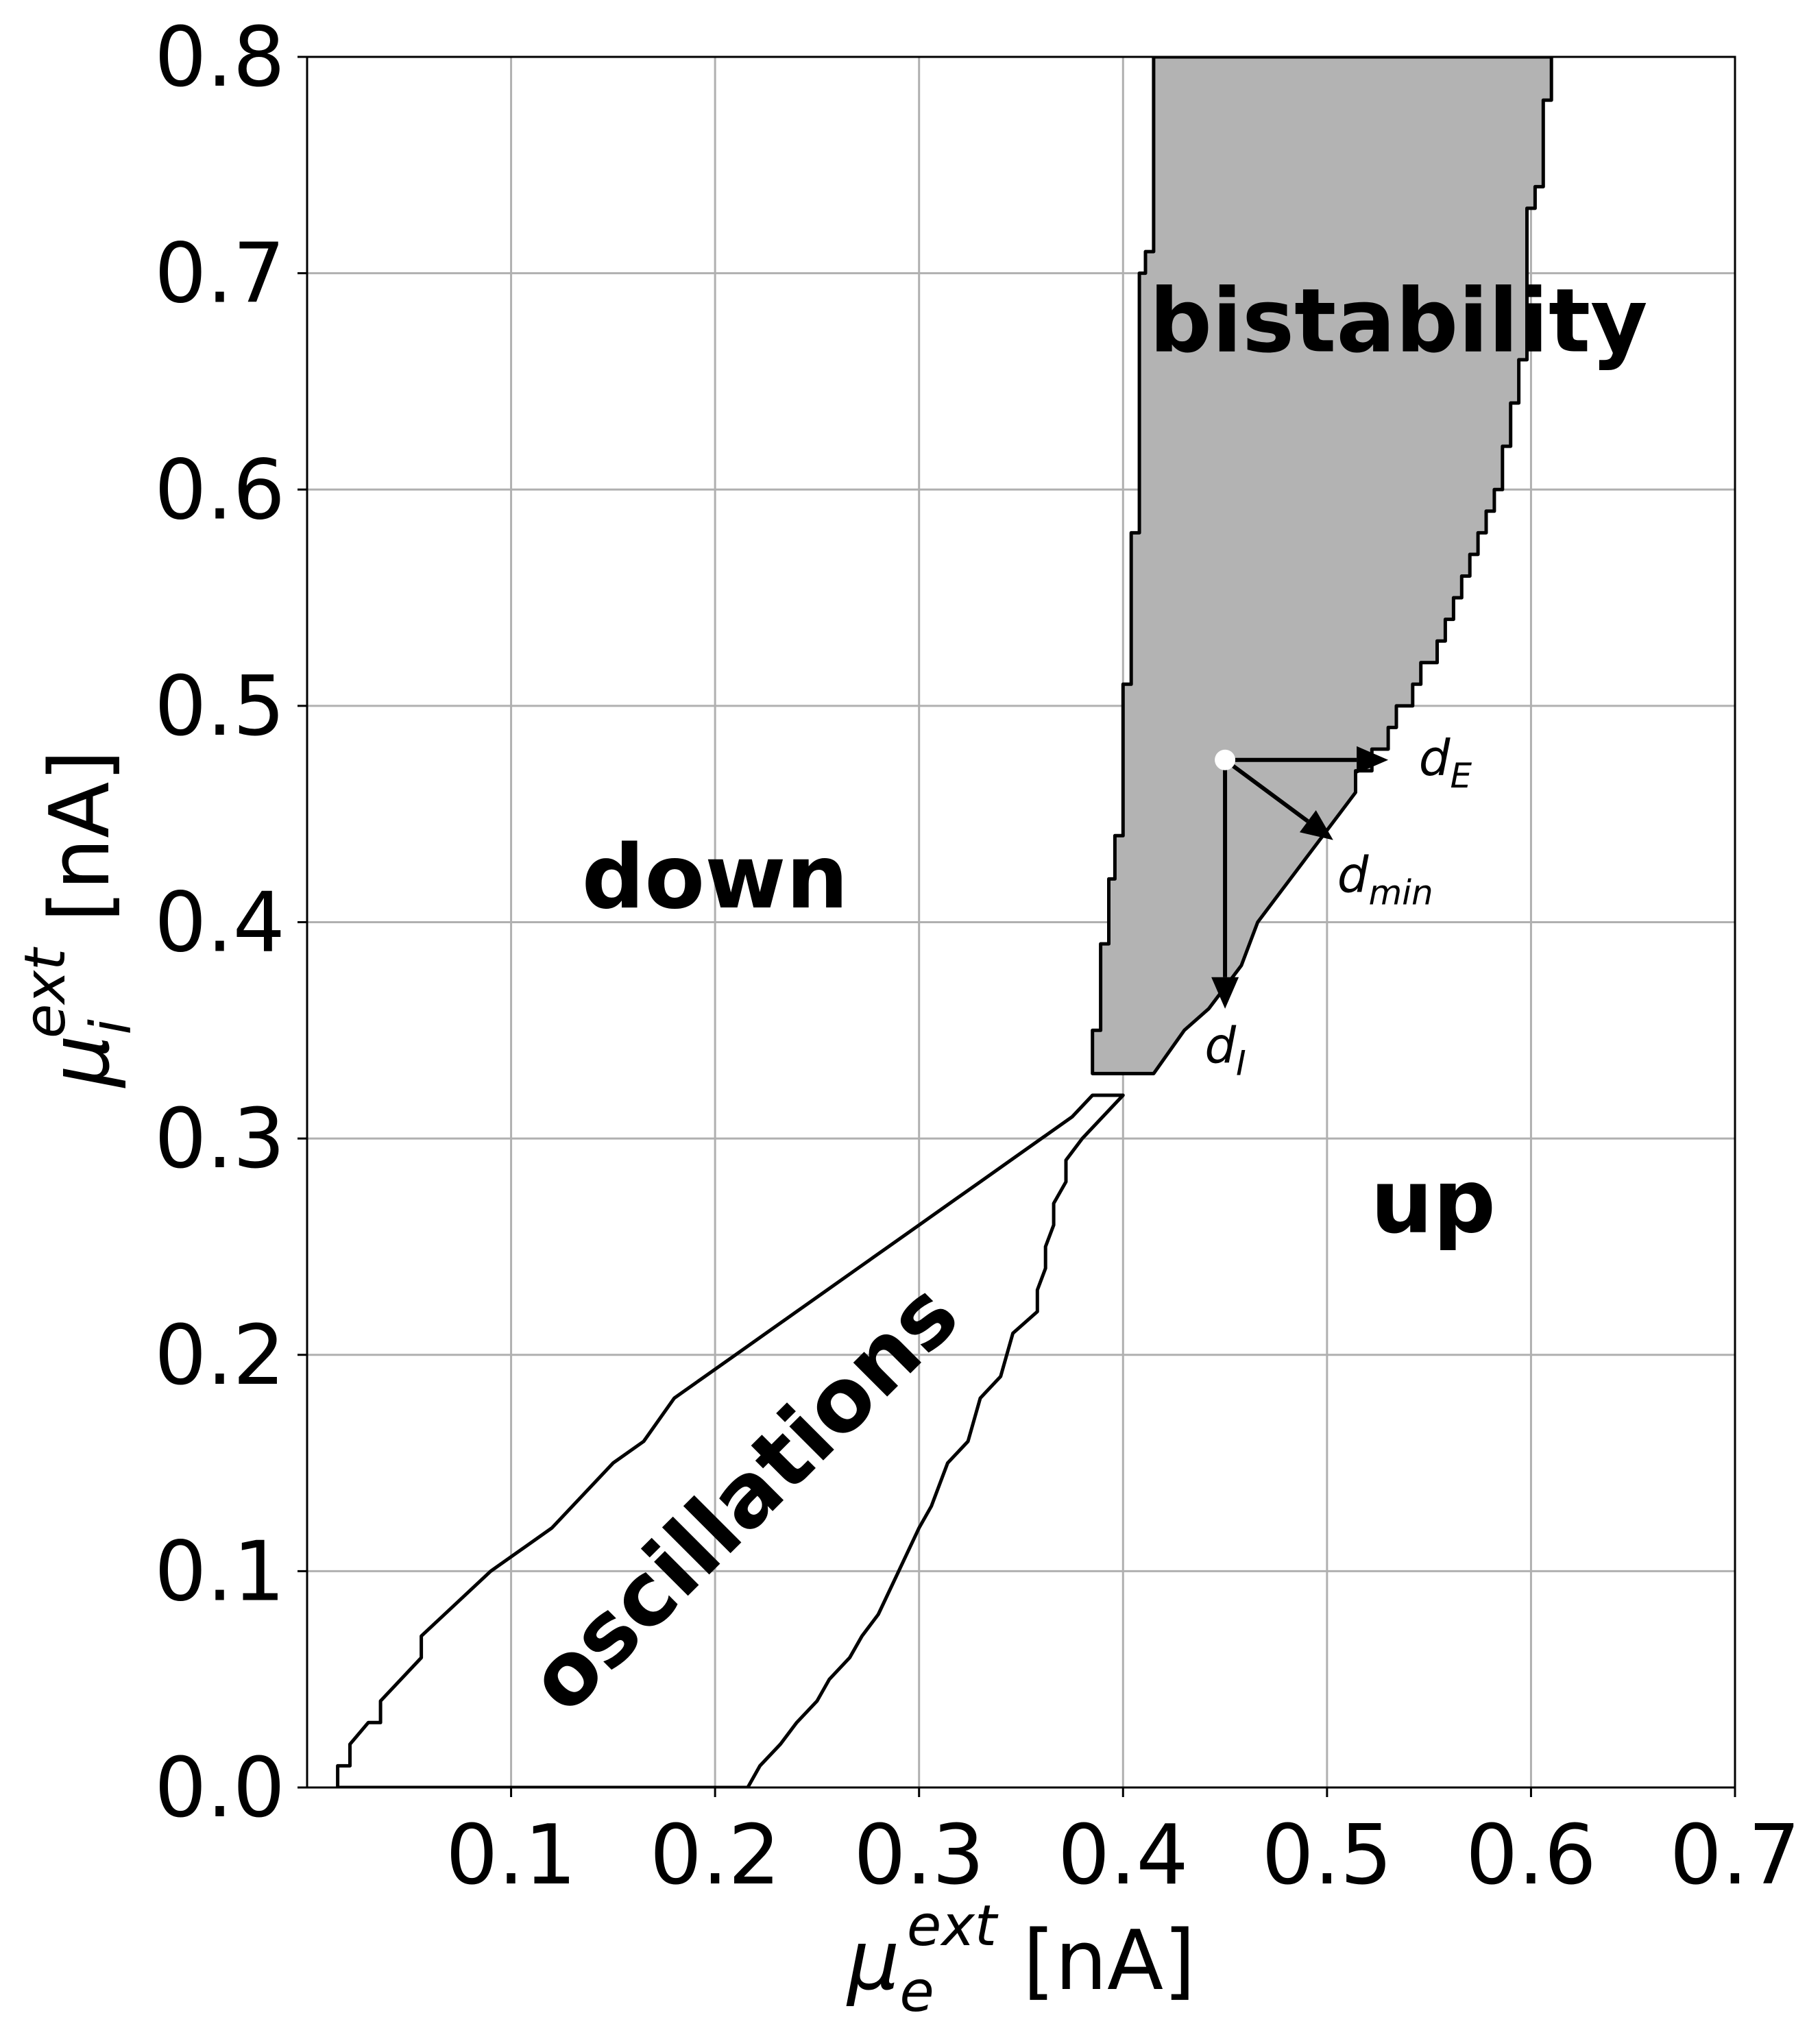 The image size is (1820, 2026). I want to click on x-tick-label: 0.2, so click(715, 1855).